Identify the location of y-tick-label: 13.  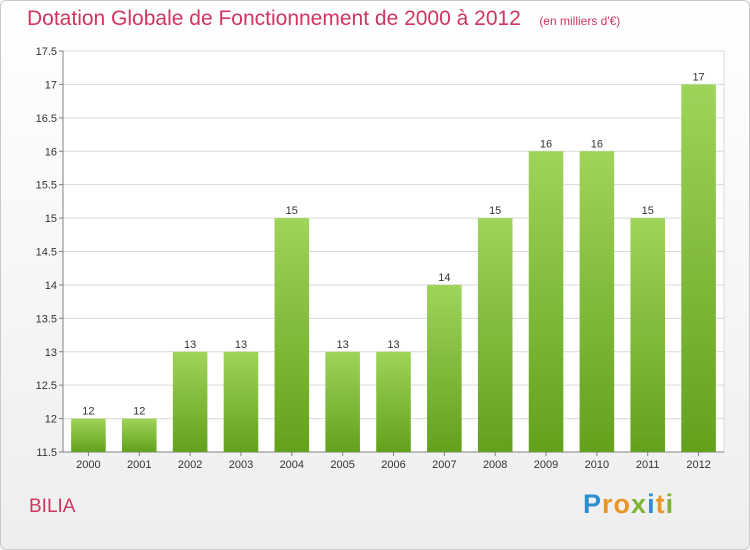
(51, 353).